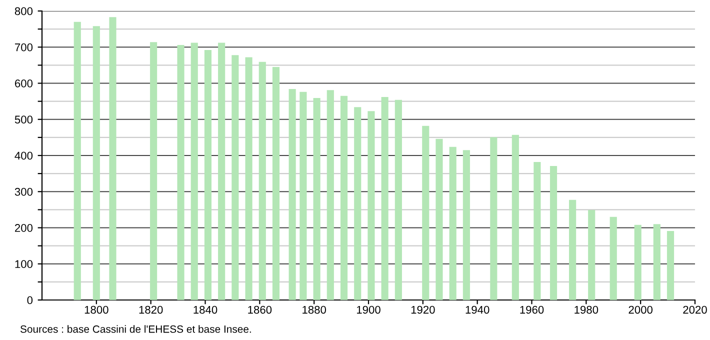  Describe the element at coordinates (23, 11) in the screenshot. I see `y-tick-label: 800` at that location.